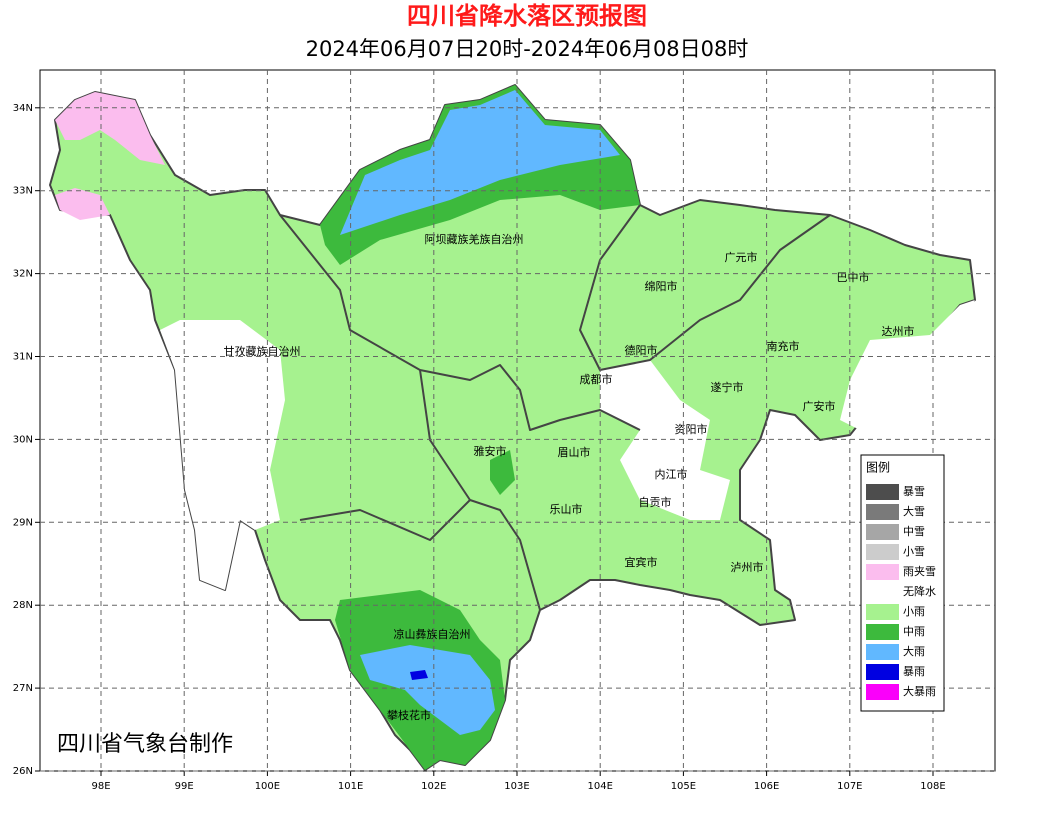  I want to click on legend-label: 小雪, so click(914, 551).